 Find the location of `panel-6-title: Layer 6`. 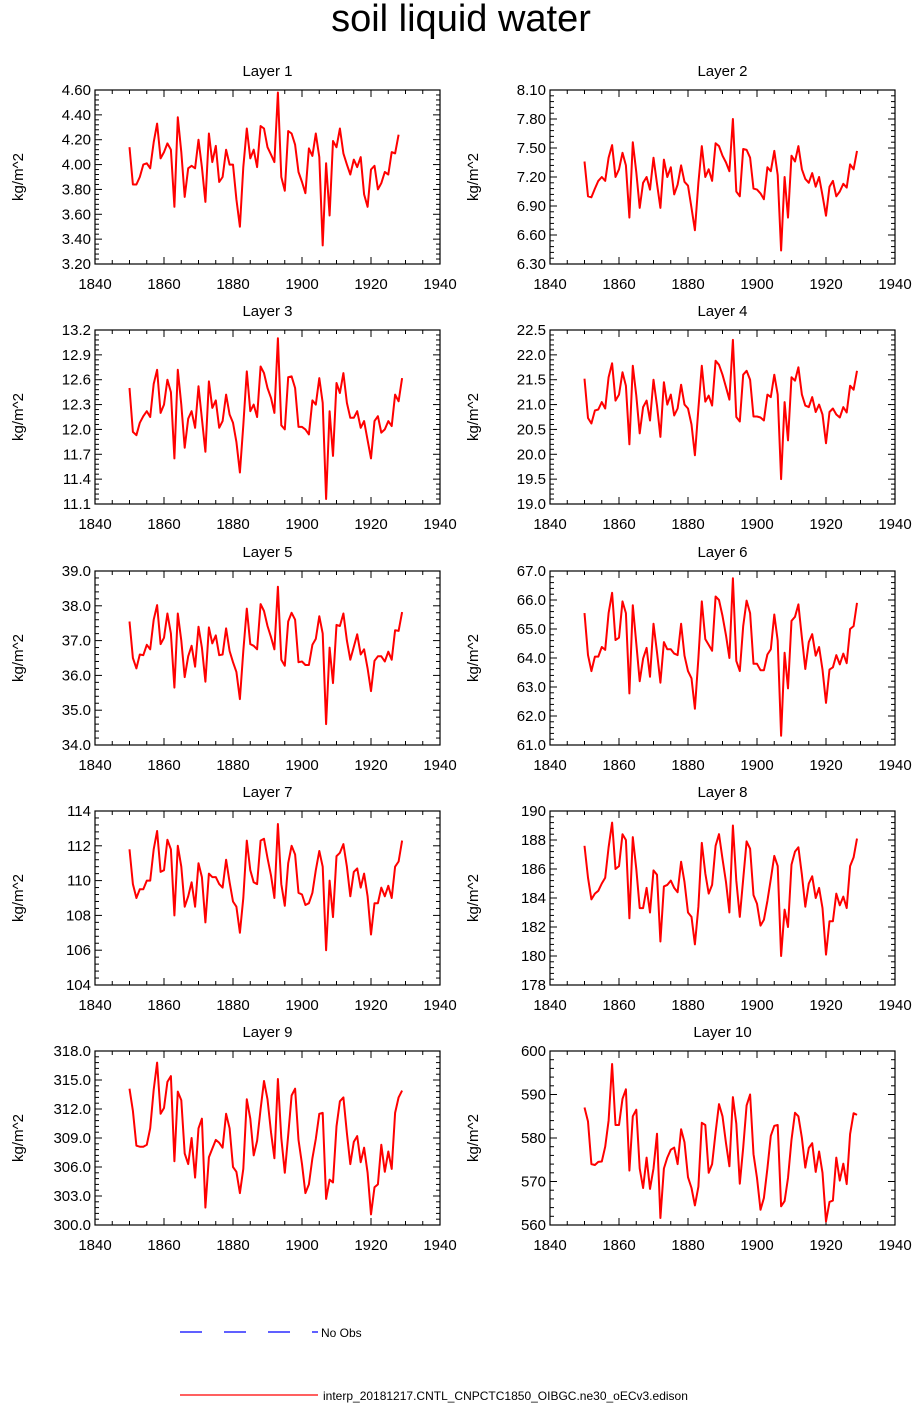

panel-6-title: Layer 6 is located at coordinates (722, 552).